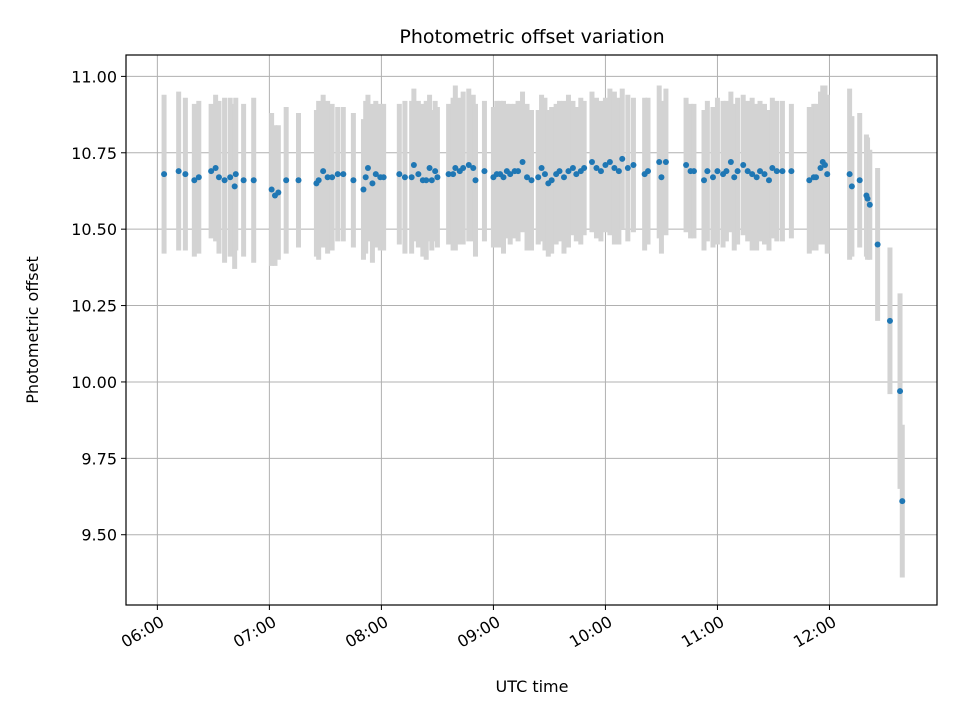 This screenshot has height=720, width=960. What do you see at coordinates (32, 330) in the screenshot?
I see `y-axis-title: Photometric offset` at bounding box center [32, 330].